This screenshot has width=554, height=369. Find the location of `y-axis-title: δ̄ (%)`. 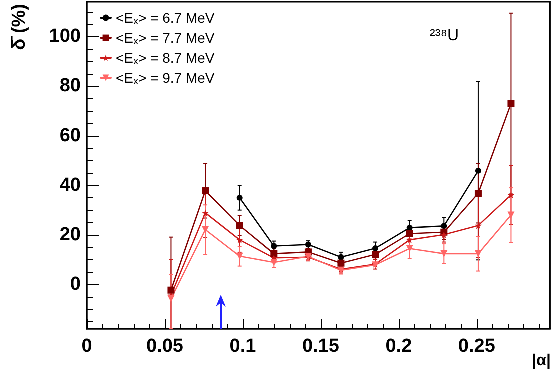

y-axis-title: δ̄ (%) is located at coordinates (19, 27).